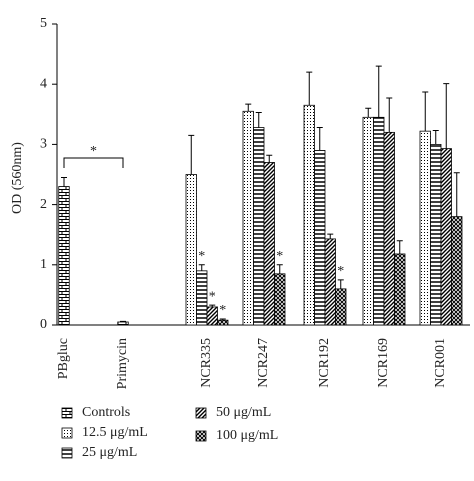  What do you see at coordinates (440, 363) in the screenshot?
I see `x-tick-label: NCR001` at bounding box center [440, 363].